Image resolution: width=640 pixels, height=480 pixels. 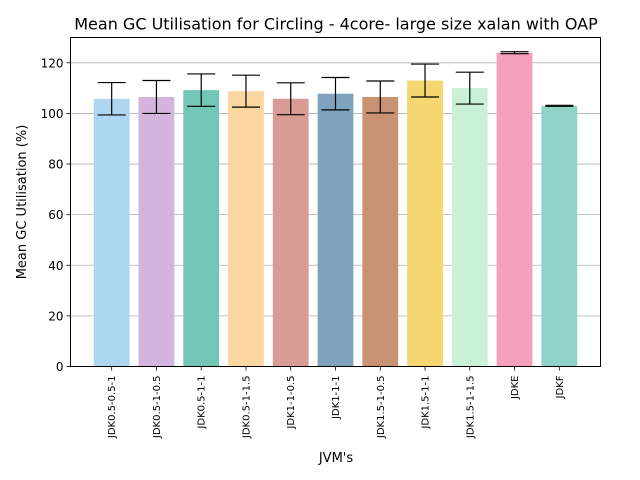 I want to click on y-tick-label: 0, so click(x=60, y=367).